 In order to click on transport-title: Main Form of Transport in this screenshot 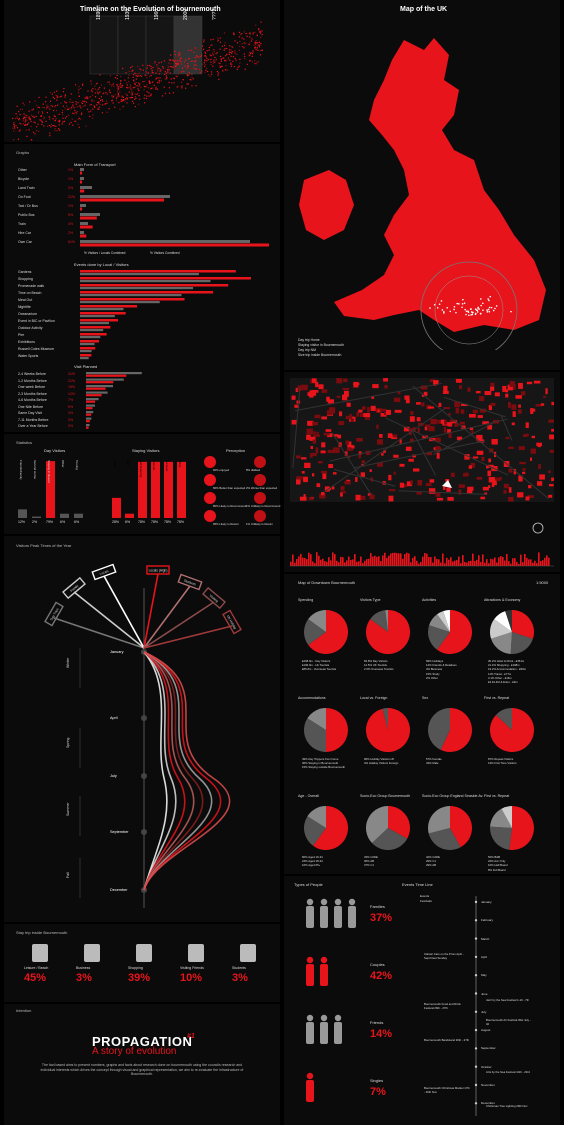, I will do `click(95, 164)`.